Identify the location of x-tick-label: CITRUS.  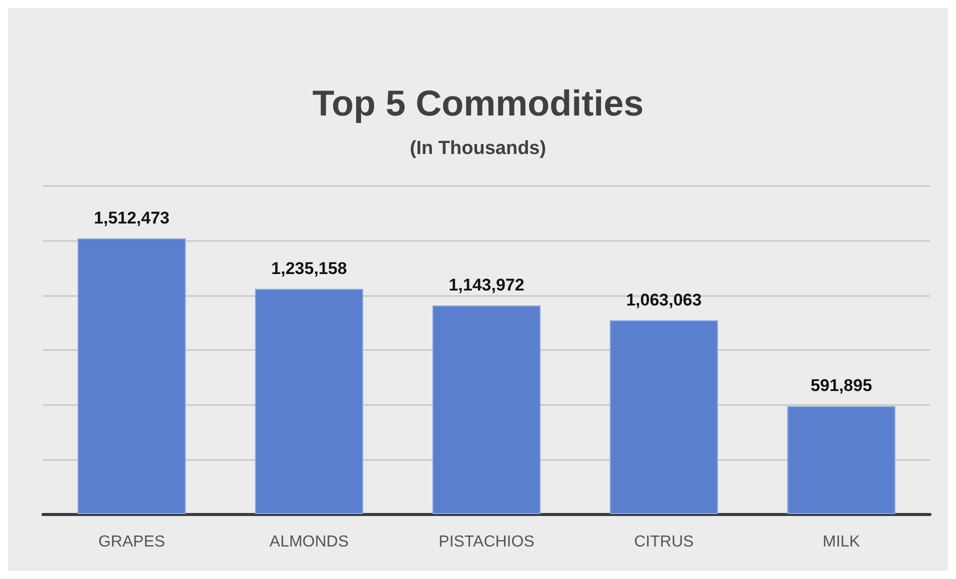
(664, 542).